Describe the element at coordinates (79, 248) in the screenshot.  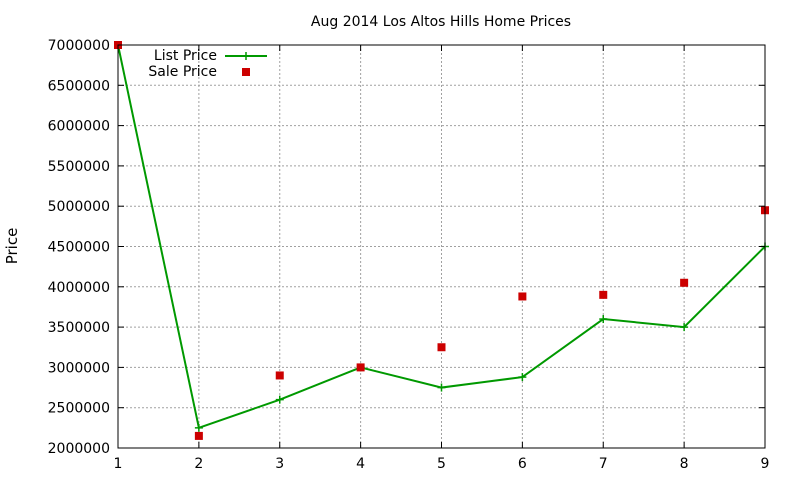
I see `y-tick-label: 4500000` at that location.